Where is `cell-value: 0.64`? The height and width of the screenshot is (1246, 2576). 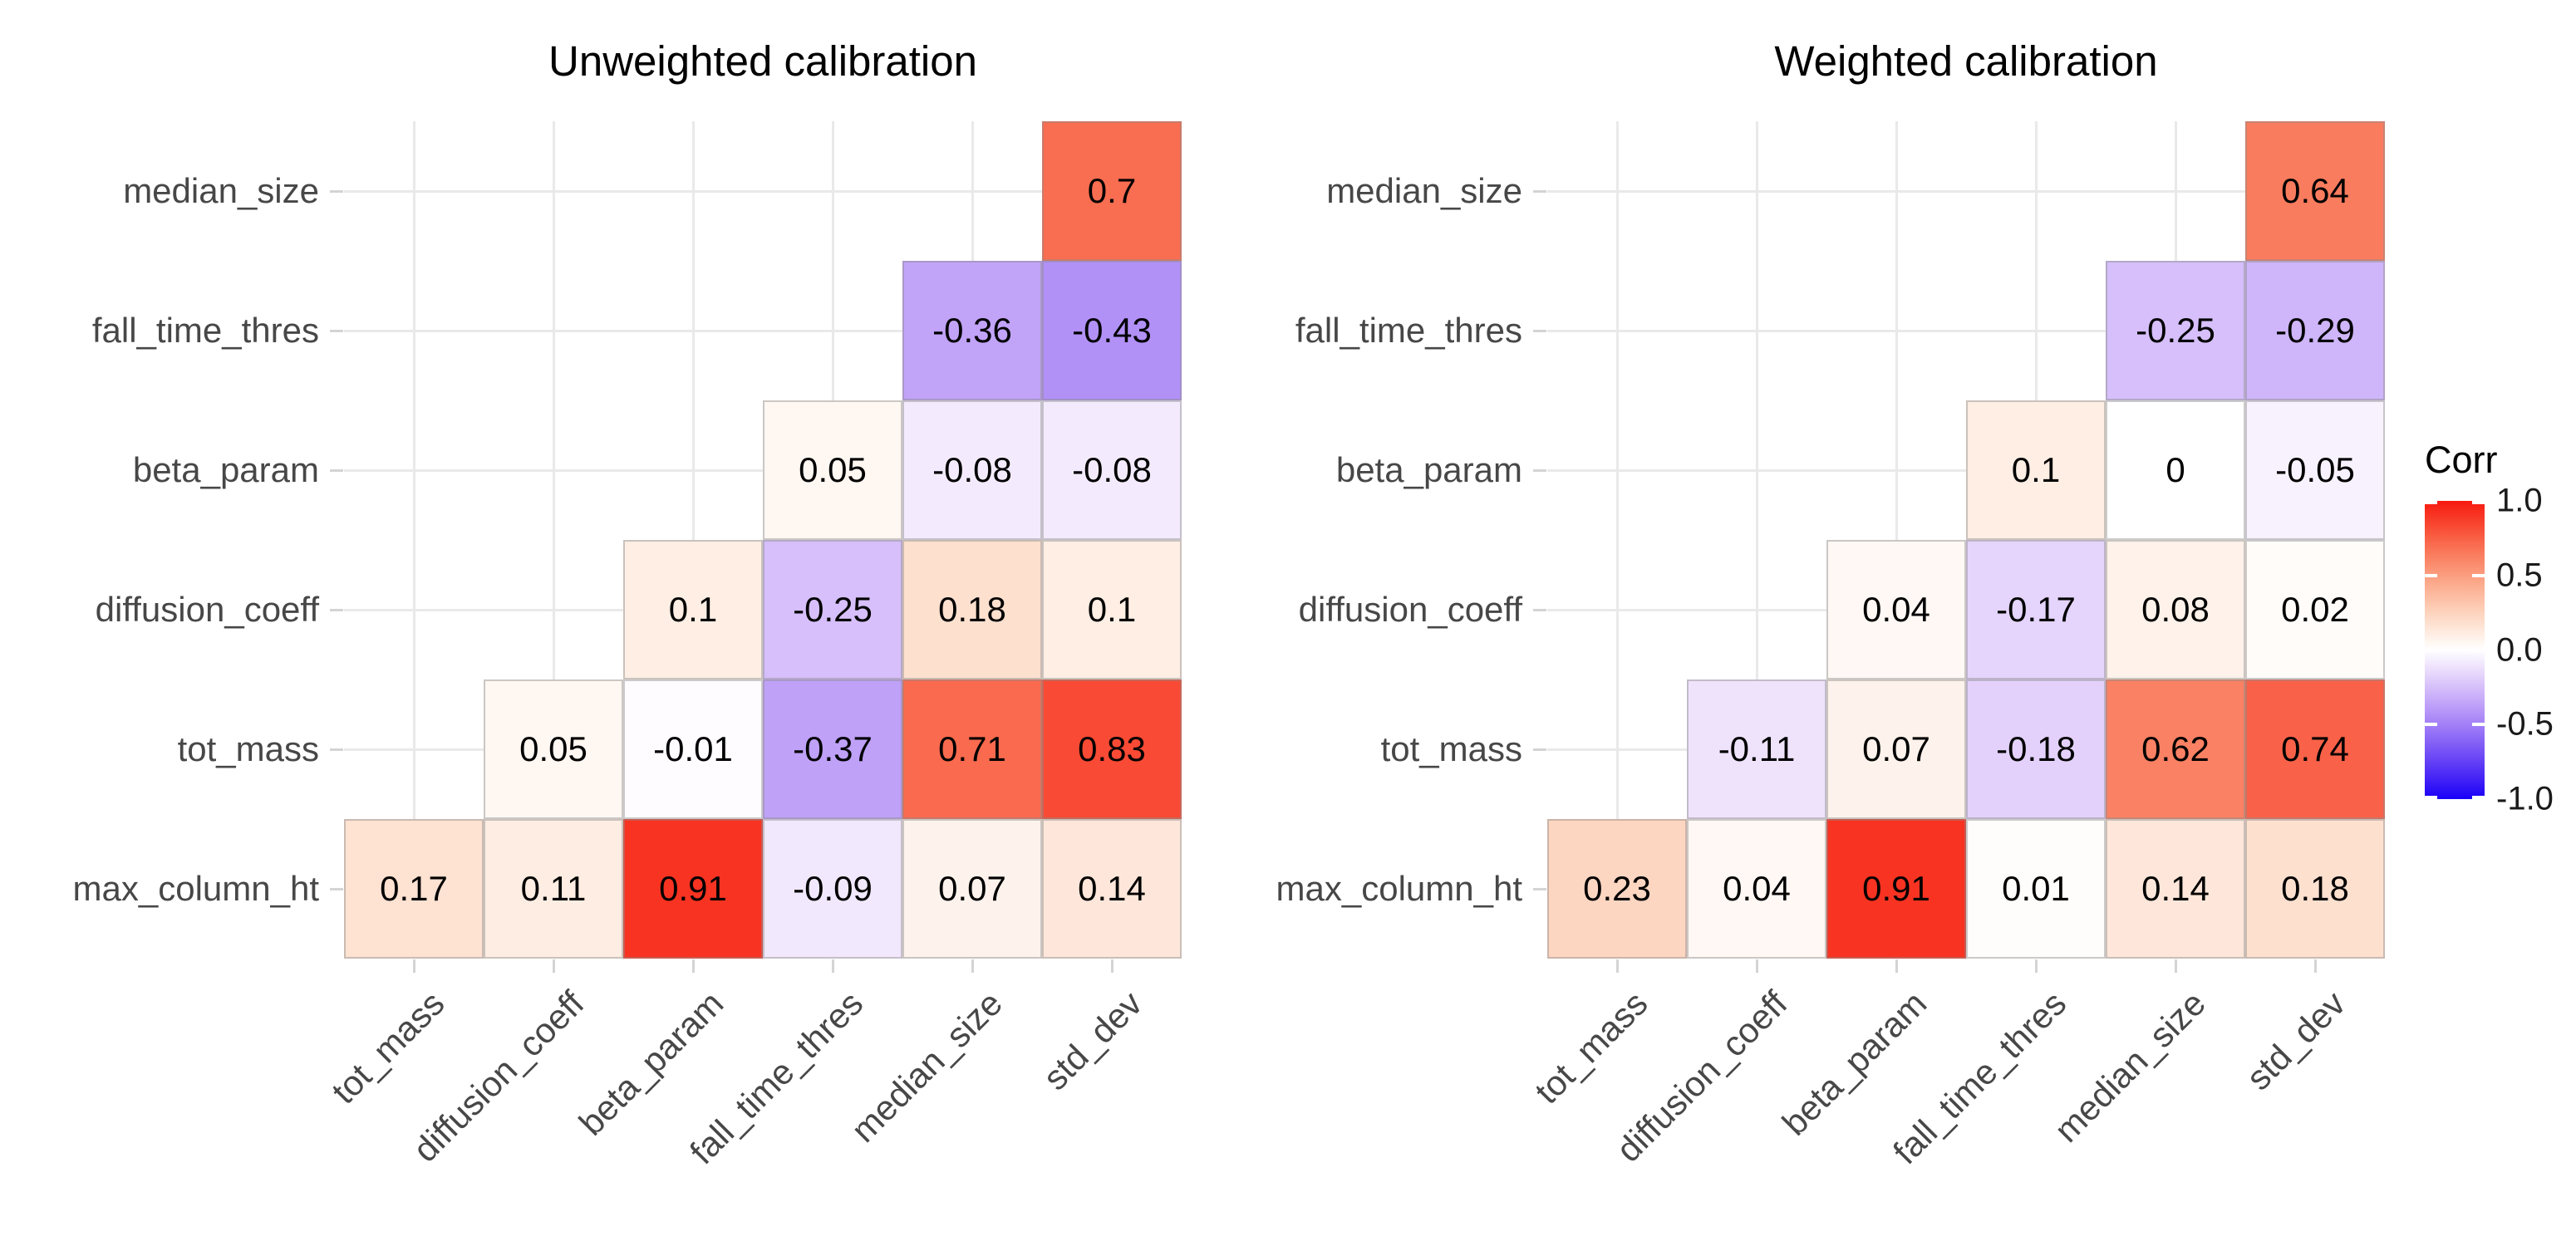 cell-value: 0.64 is located at coordinates (2315, 190).